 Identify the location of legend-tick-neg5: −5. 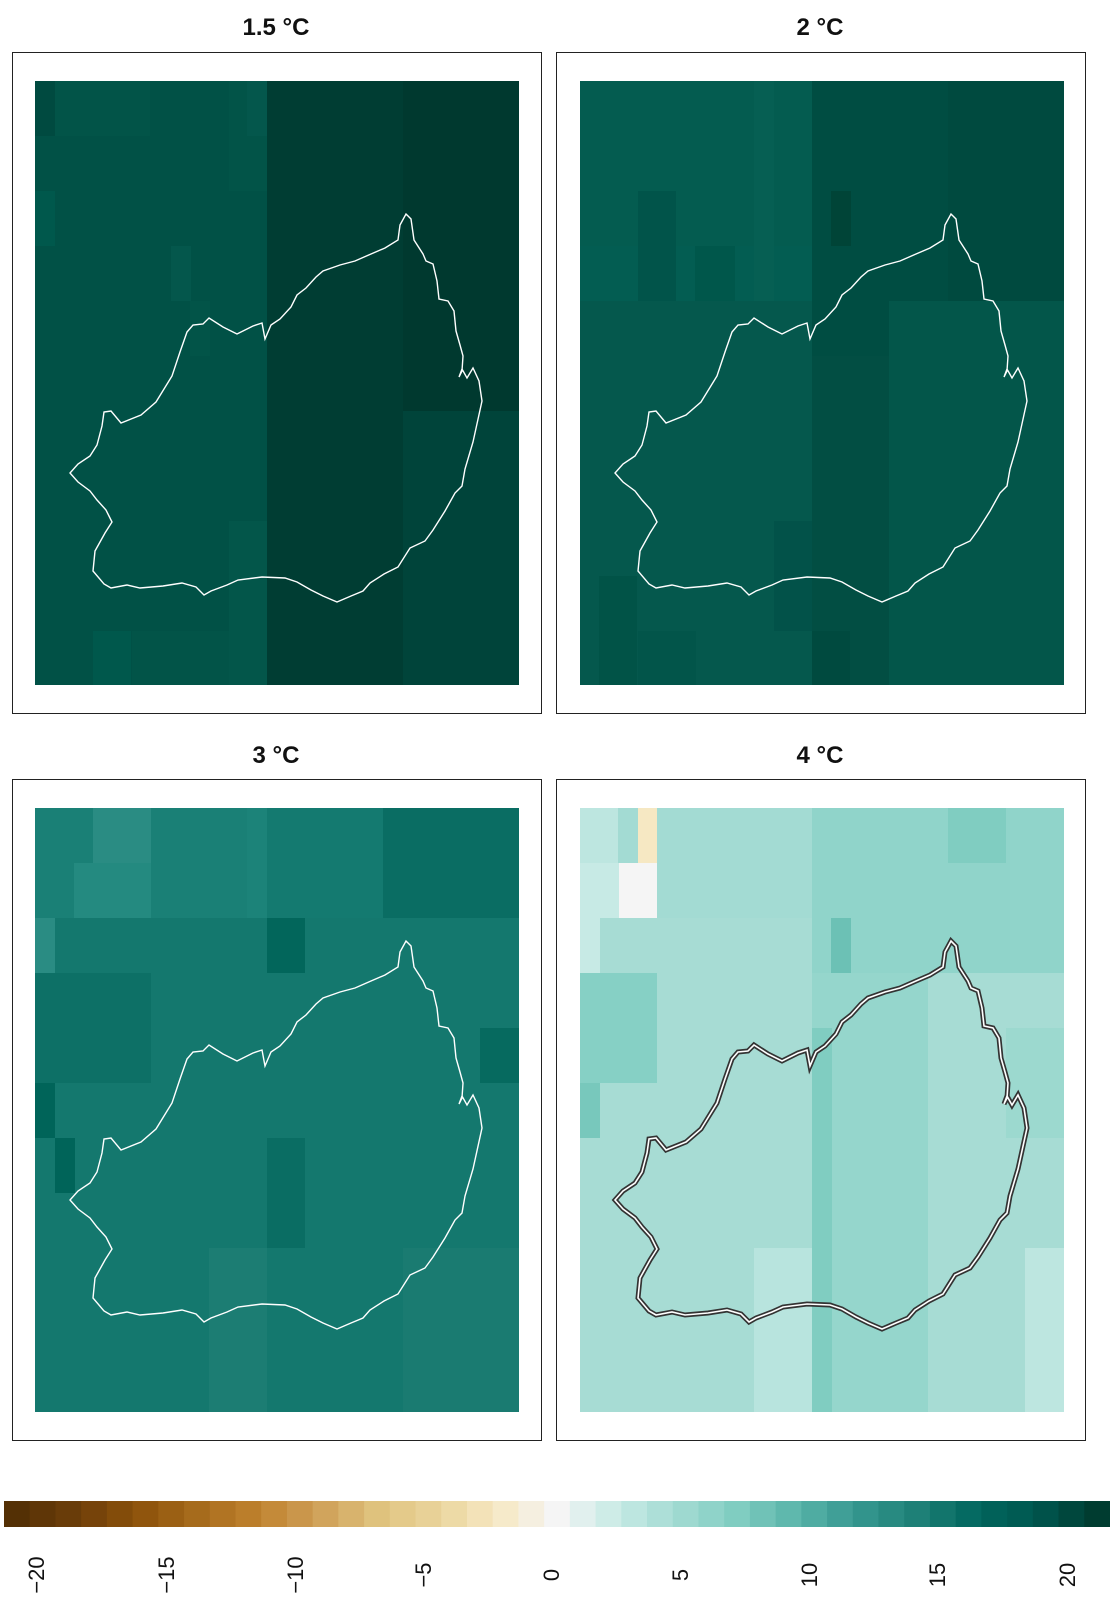
(423, 1575).